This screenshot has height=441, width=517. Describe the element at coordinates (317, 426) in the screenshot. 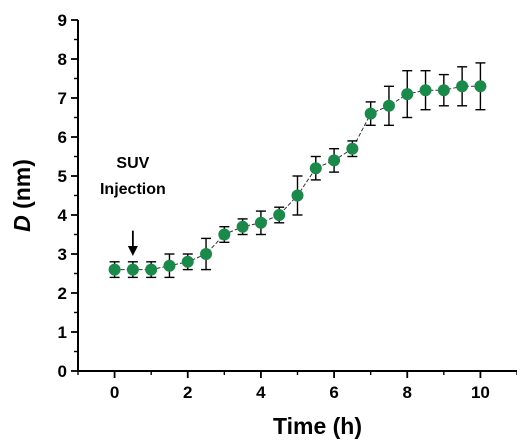

I see `x-axis-title: Time (h)` at that location.